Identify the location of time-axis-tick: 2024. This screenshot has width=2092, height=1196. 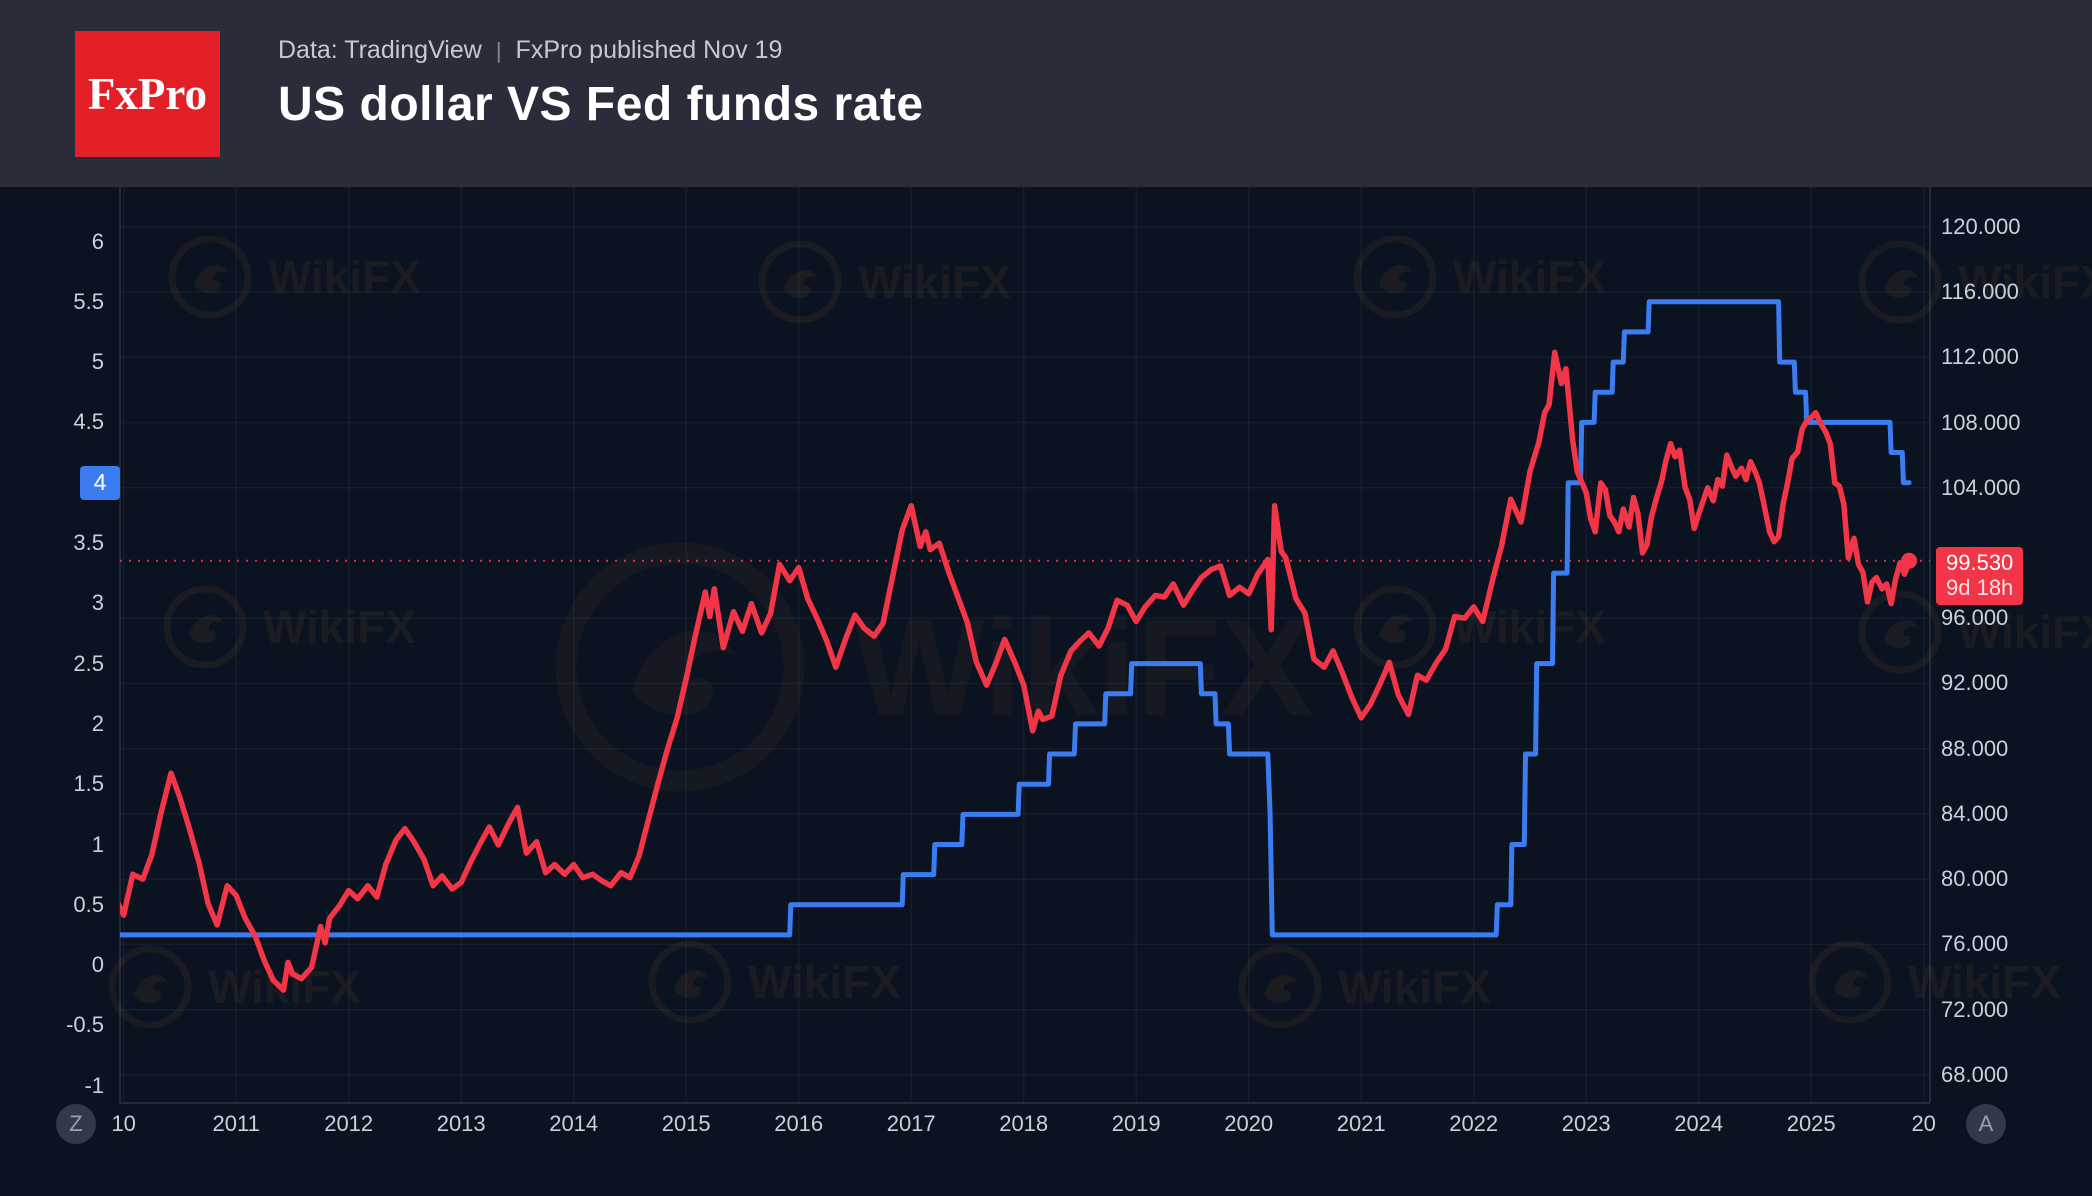
(1699, 1123).